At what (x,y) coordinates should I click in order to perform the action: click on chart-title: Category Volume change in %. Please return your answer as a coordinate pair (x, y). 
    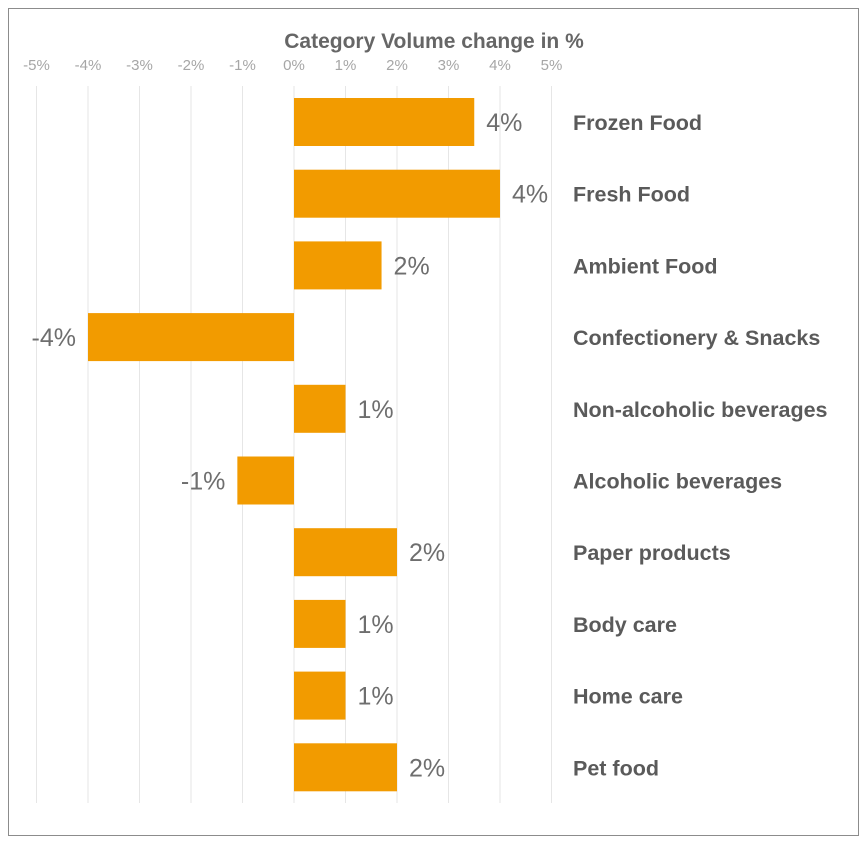
    Looking at the image, I should click on (434, 41).